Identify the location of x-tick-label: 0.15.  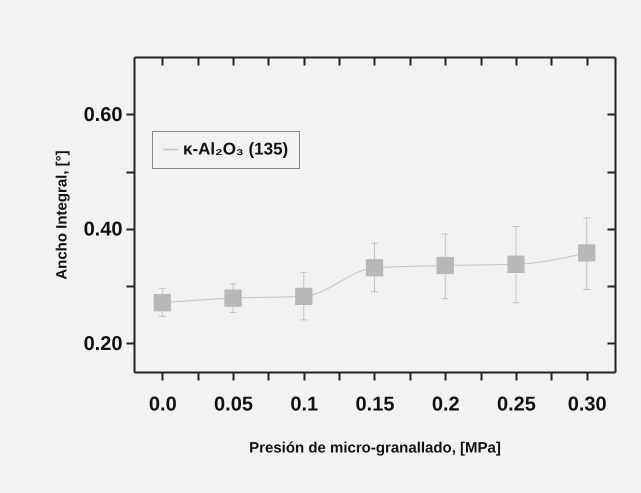
(375, 405).